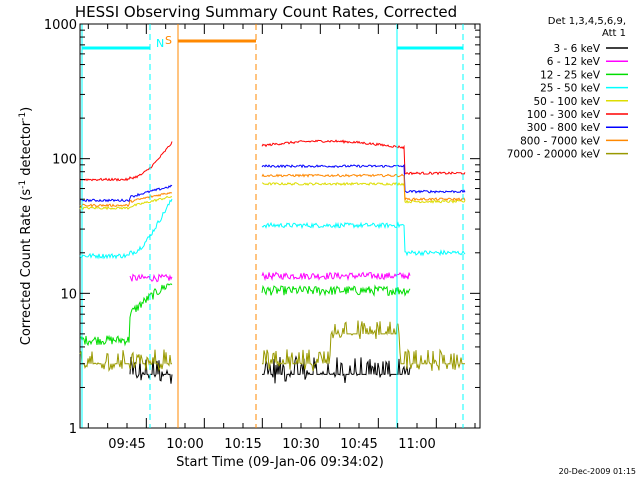 Image resolution: width=640 pixels, height=480 pixels. I want to click on x-tick-label: 09:45, so click(126, 444).